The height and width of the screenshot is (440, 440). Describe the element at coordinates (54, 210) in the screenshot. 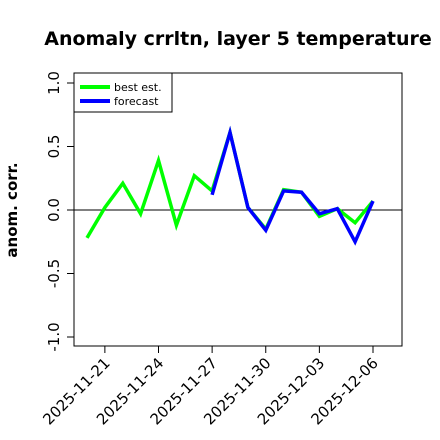

I see `y-tick-label: 0.0` at that location.